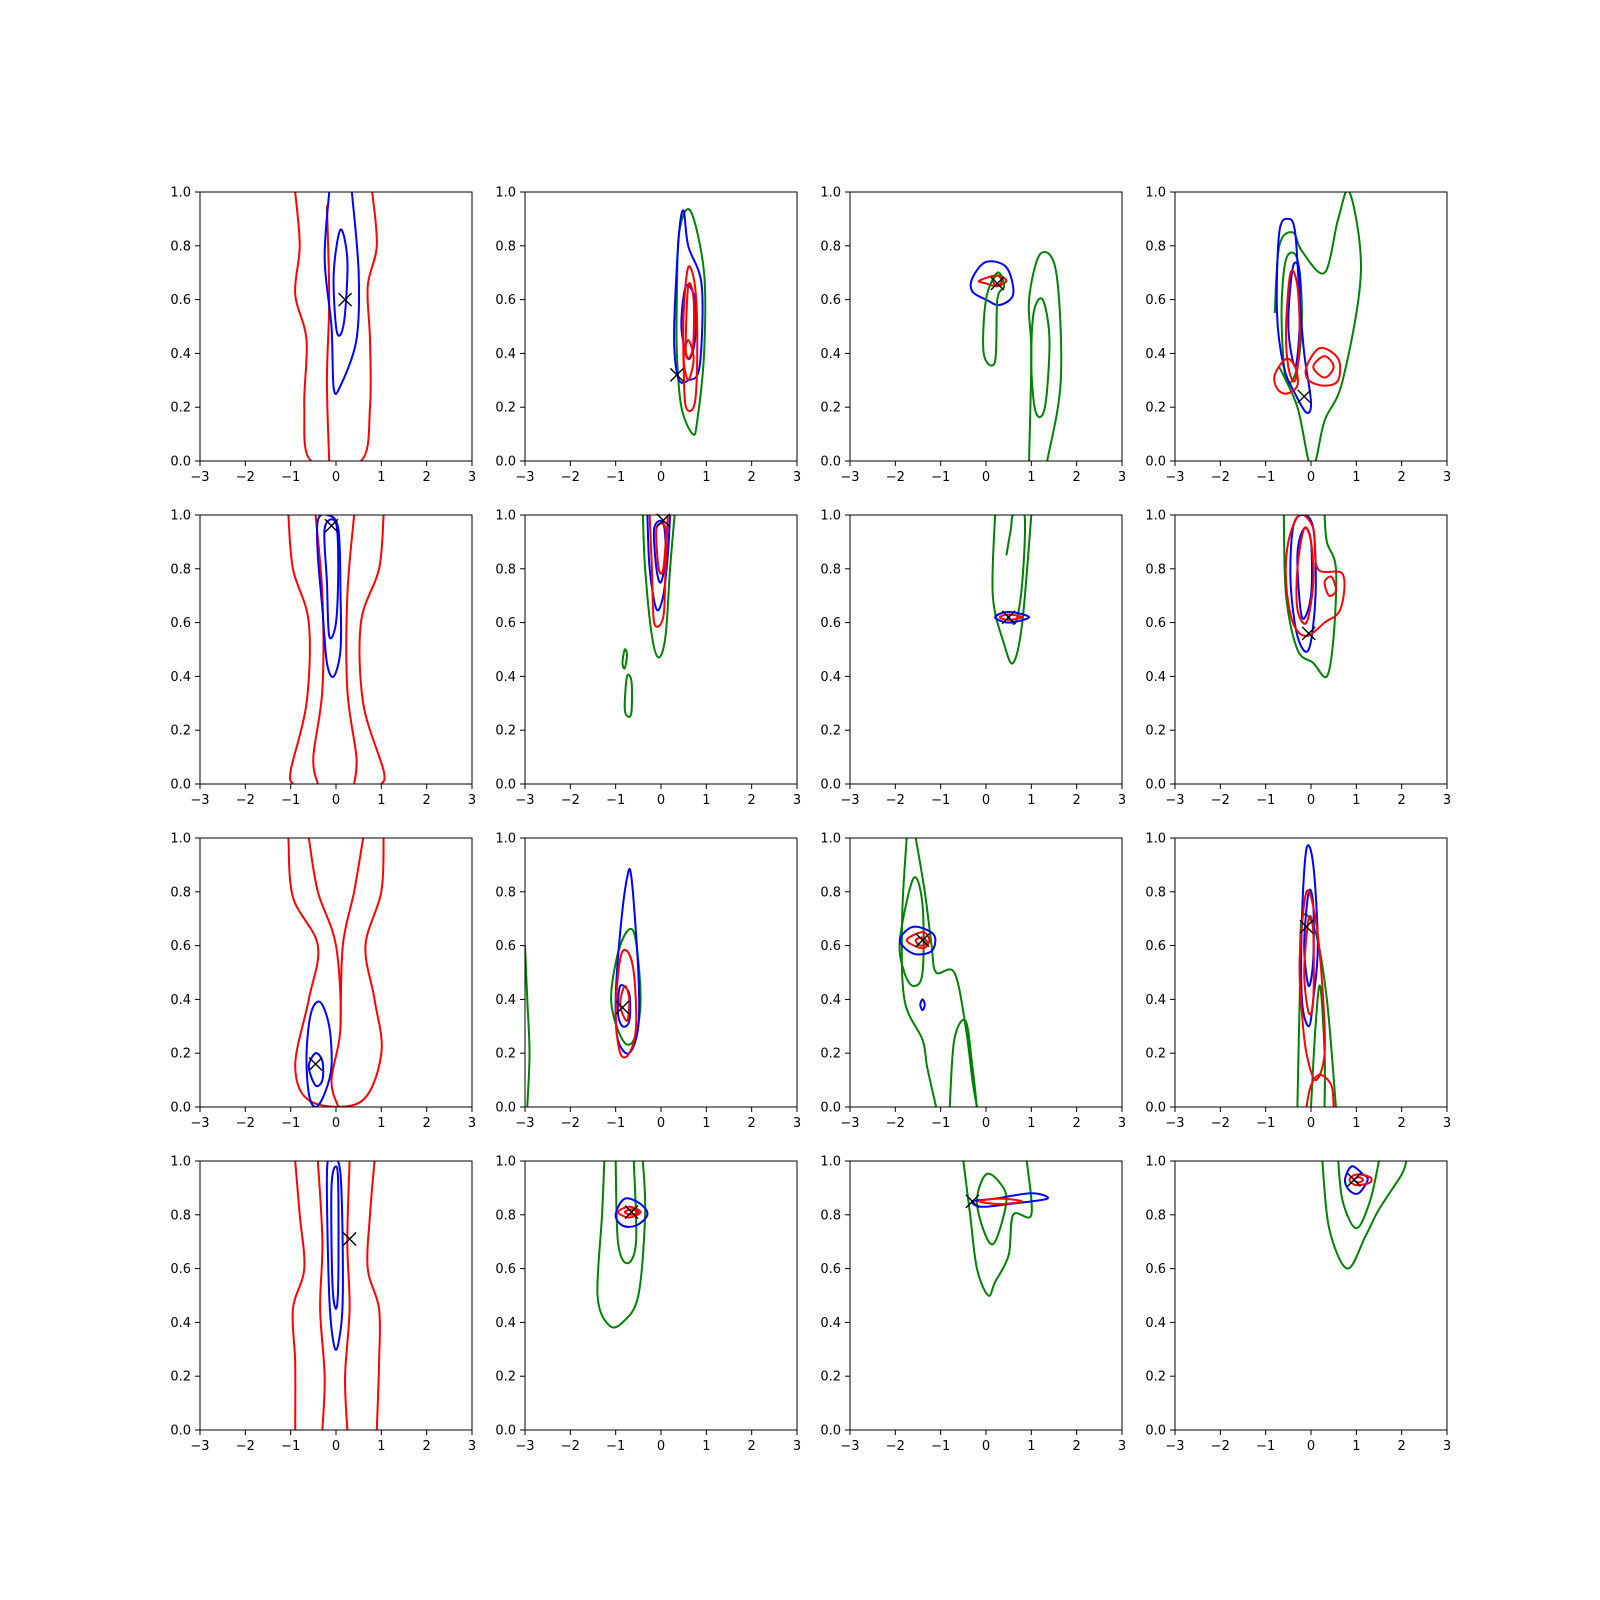 This screenshot has width=1600, height=1600. I want to click on subplot-1-0: −3 −2 −1 0 1 2 3 0.0 0.2 0.4 0.6 0.8 1.0, so click(323, 659).